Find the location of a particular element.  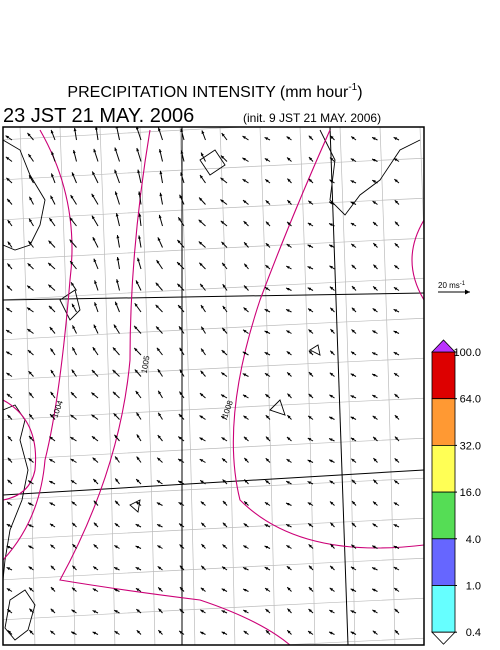

coastline is located at coordinates (135, 506).